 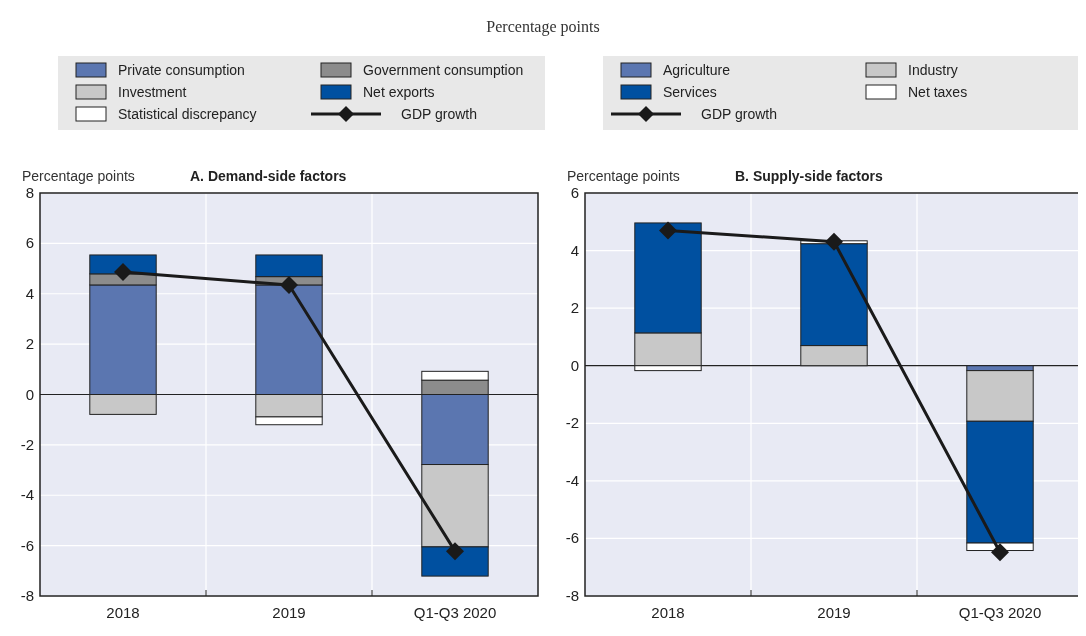 What do you see at coordinates (181, 70) in the screenshot?
I see `legend-label: Private consumption` at bounding box center [181, 70].